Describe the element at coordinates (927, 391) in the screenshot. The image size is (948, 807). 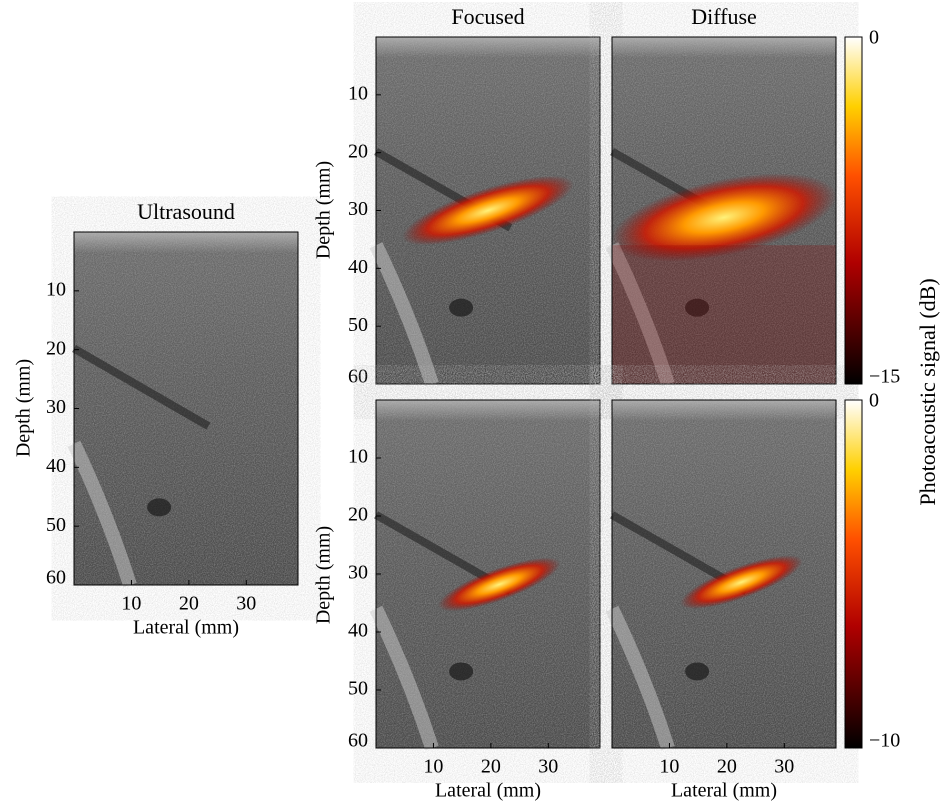
I see `colorbar-label: Photoacoustic signal (dB)` at that location.